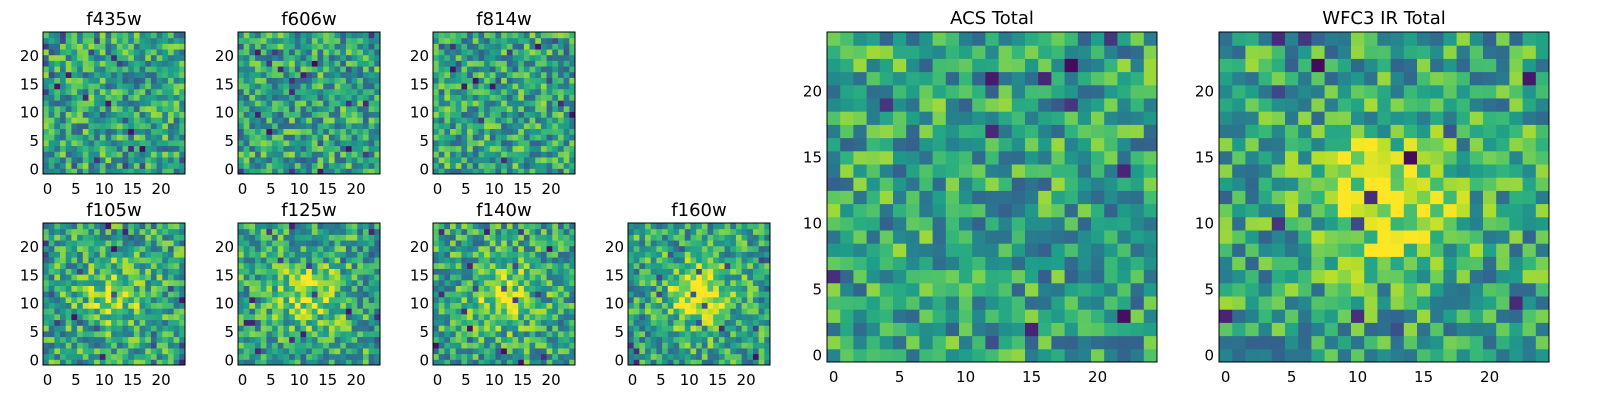  I want to click on y-tick-labels: 0 5 10 15 20, so click(614, 304).